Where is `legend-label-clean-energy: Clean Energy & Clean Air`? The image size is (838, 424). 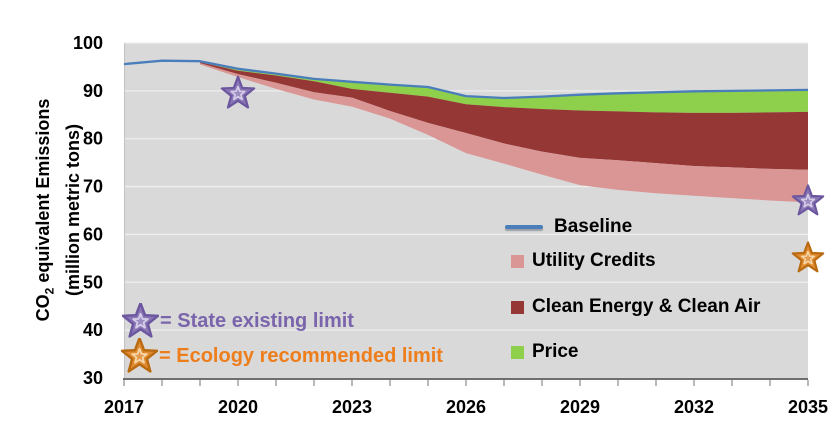
legend-label-clean-energy: Clean Energy & Clean Air is located at coordinates (646, 306).